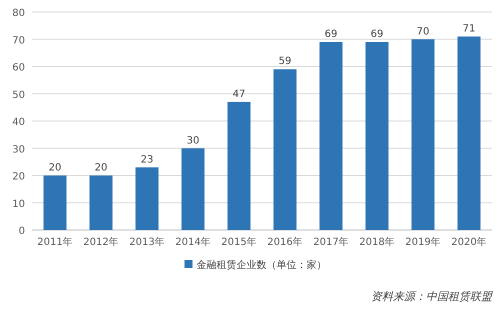 The height and width of the screenshot is (332, 499). What do you see at coordinates (55, 242) in the screenshot?
I see `x-tick-label: 2011年` at bounding box center [55, 242].